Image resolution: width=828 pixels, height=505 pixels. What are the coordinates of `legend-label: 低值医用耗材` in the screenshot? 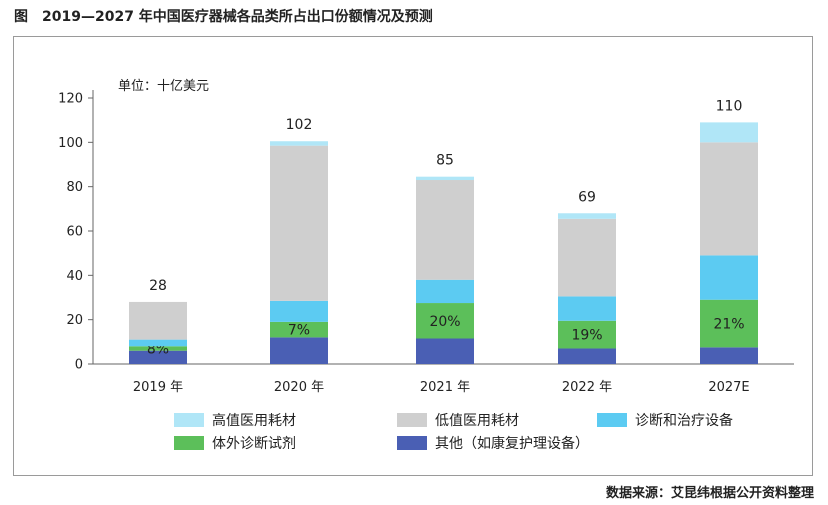 It's located at (477, 421).